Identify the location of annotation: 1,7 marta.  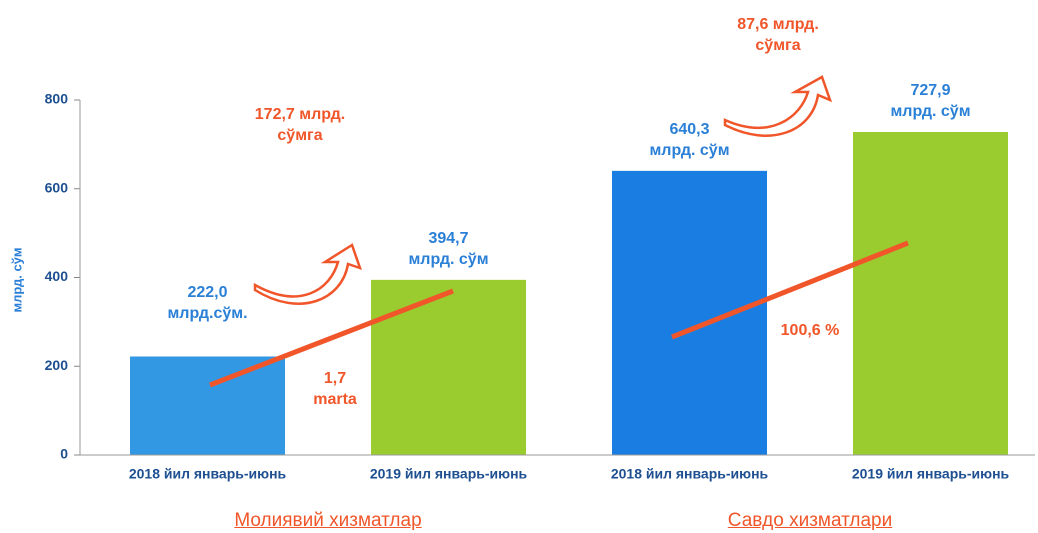
(335, 389).